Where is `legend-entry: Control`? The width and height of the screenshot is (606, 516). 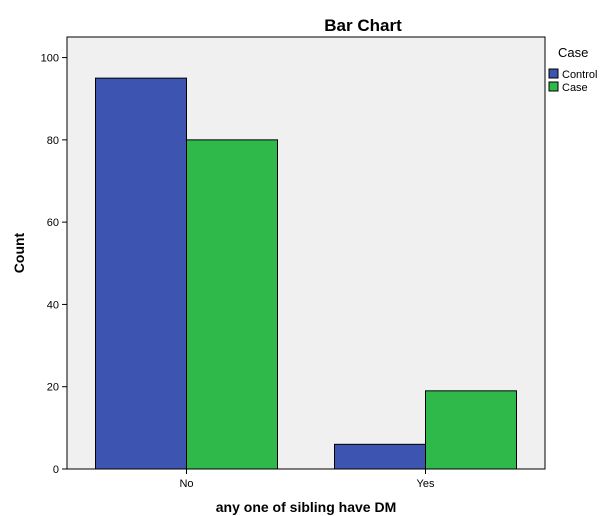
legend-entry: Control is located at coordinates (579, 75).